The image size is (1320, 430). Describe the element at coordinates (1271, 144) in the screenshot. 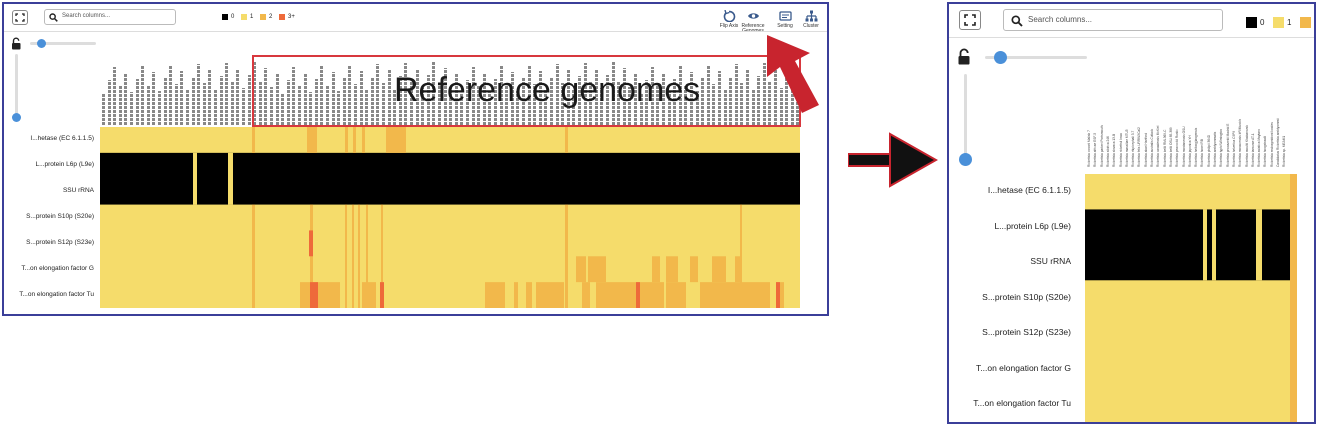

I see `column-label: Rickettsia endosymbiont Ixodes` at that location.